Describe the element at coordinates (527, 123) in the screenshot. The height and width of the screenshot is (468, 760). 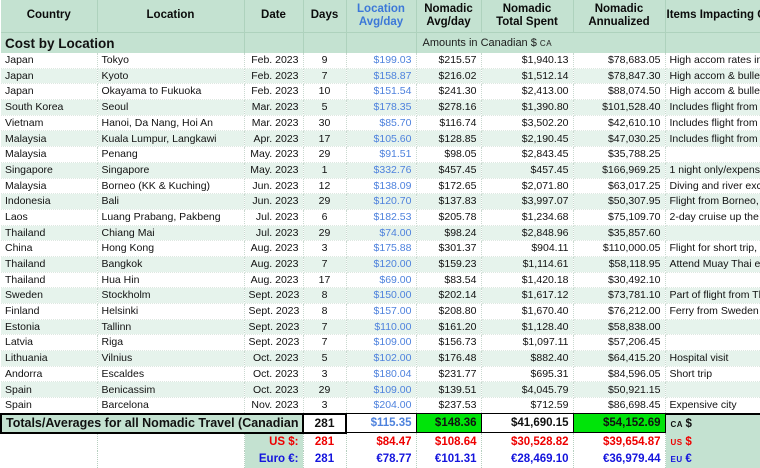
I see `cell-total: $3,502.20` at that location.